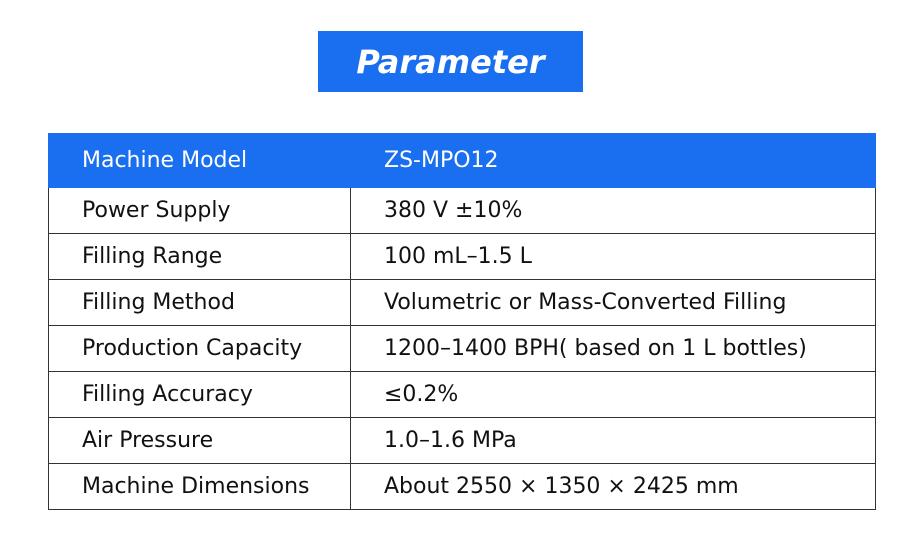  What do you see at coordinates (199, 160) in the screenshot?
I see `parameter-name: Machine Model` at bounding box center [199, 160].